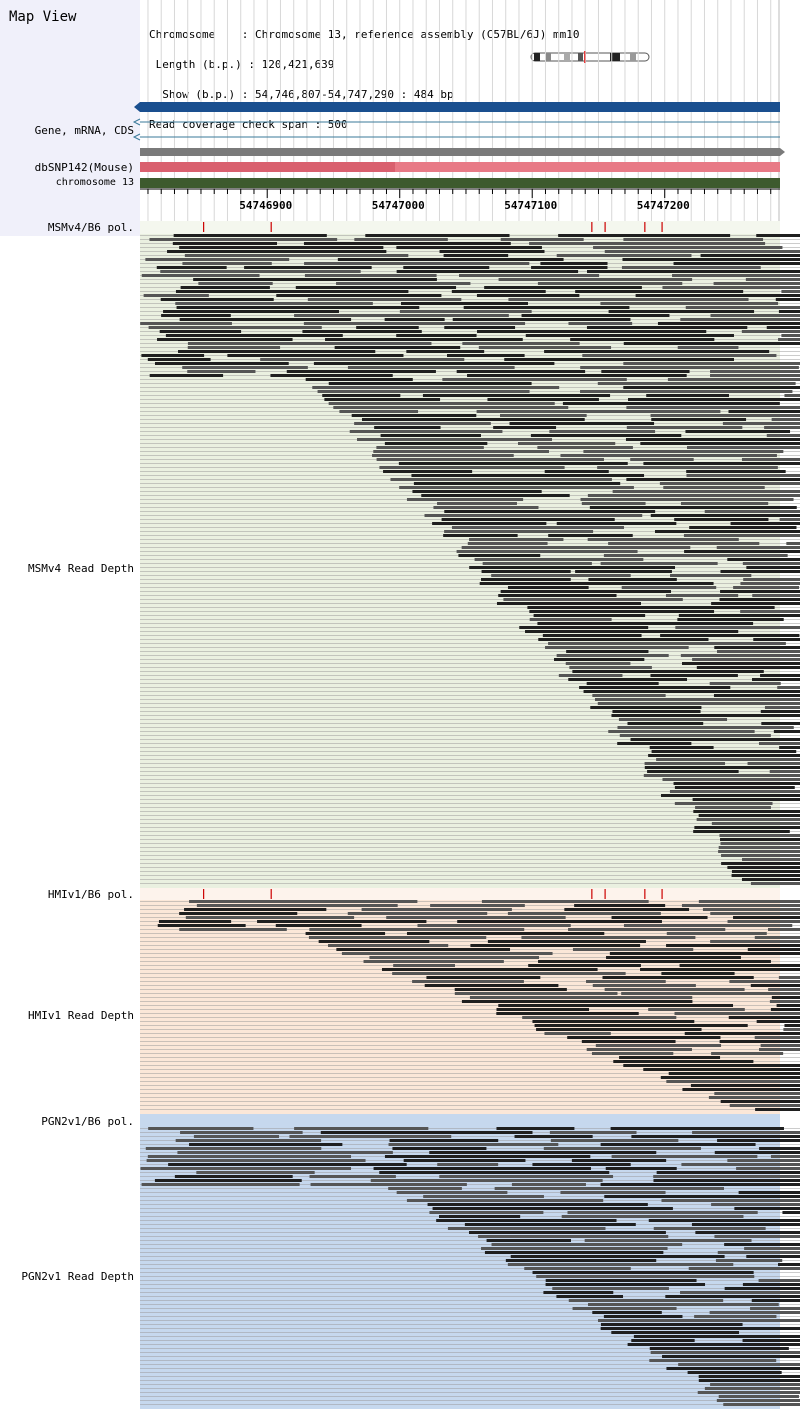 This screenshot has height=1409, width=800. Describe the element at coordinates (43, 17) in the screenshot. I see `map-view-title: Map View` at that location.